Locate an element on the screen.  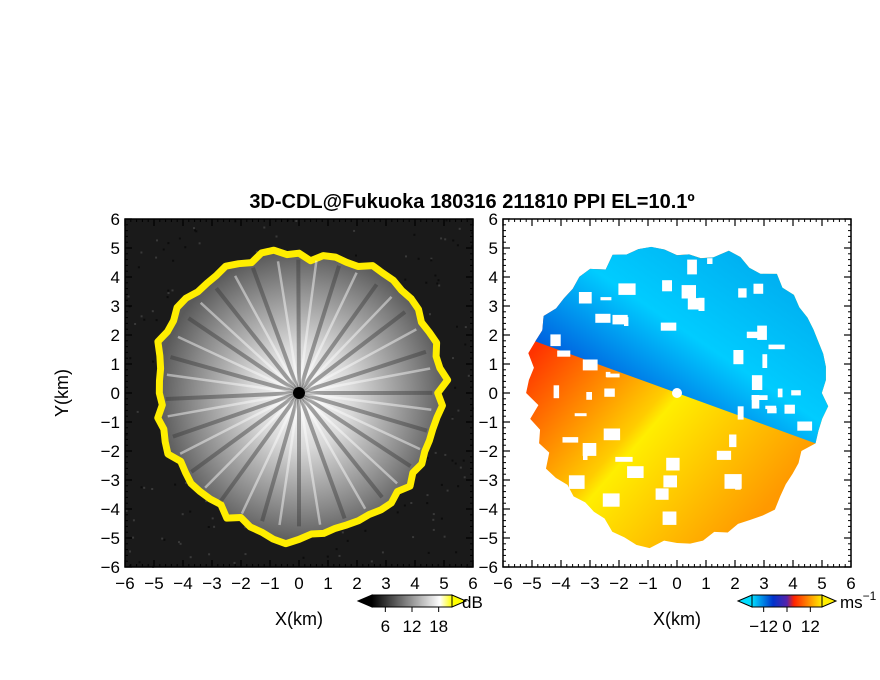
colorbar-low-arrow is located at coordinates (364, 601).